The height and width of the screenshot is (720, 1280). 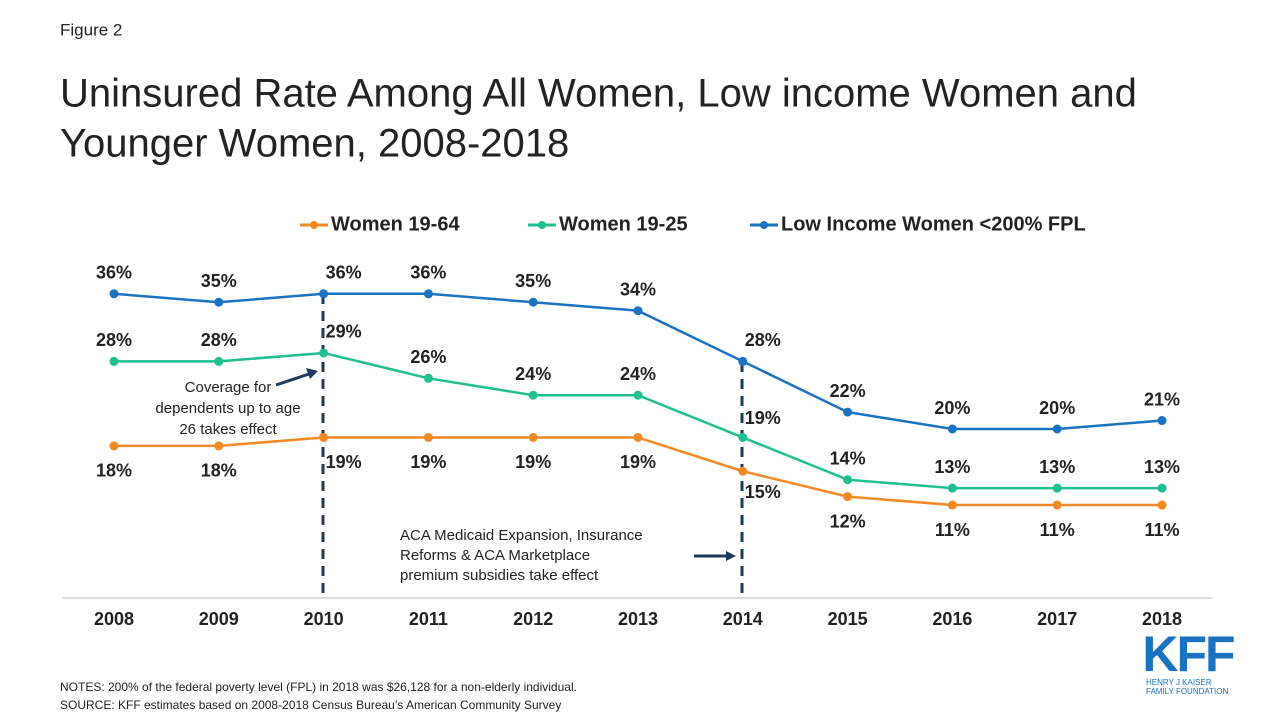 What do you see at coordinates (1188, 654) in the screenshot?
I see `logo: KFF` at bounding box center [1188, 654].